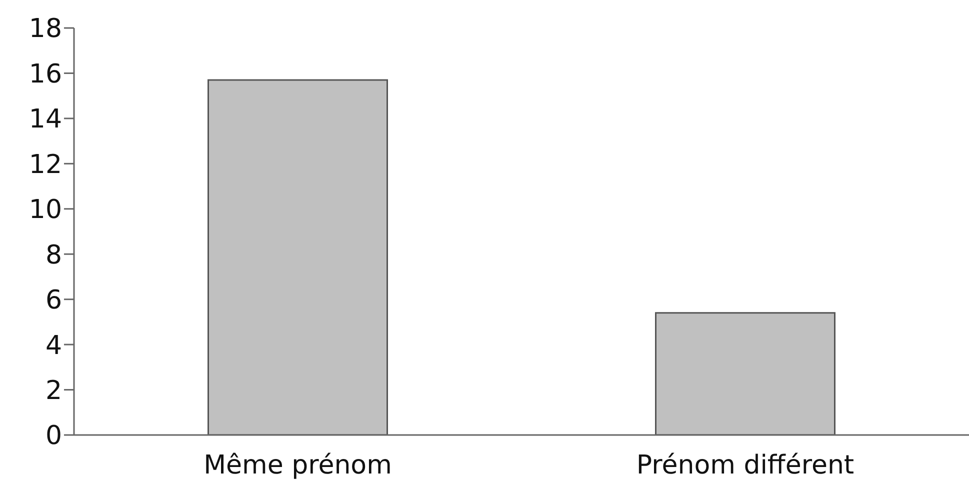  What do you see at coordinates (45, 74) in the screenshot?
I see `y-tick-label: 16` at bounding box center [45, 74].